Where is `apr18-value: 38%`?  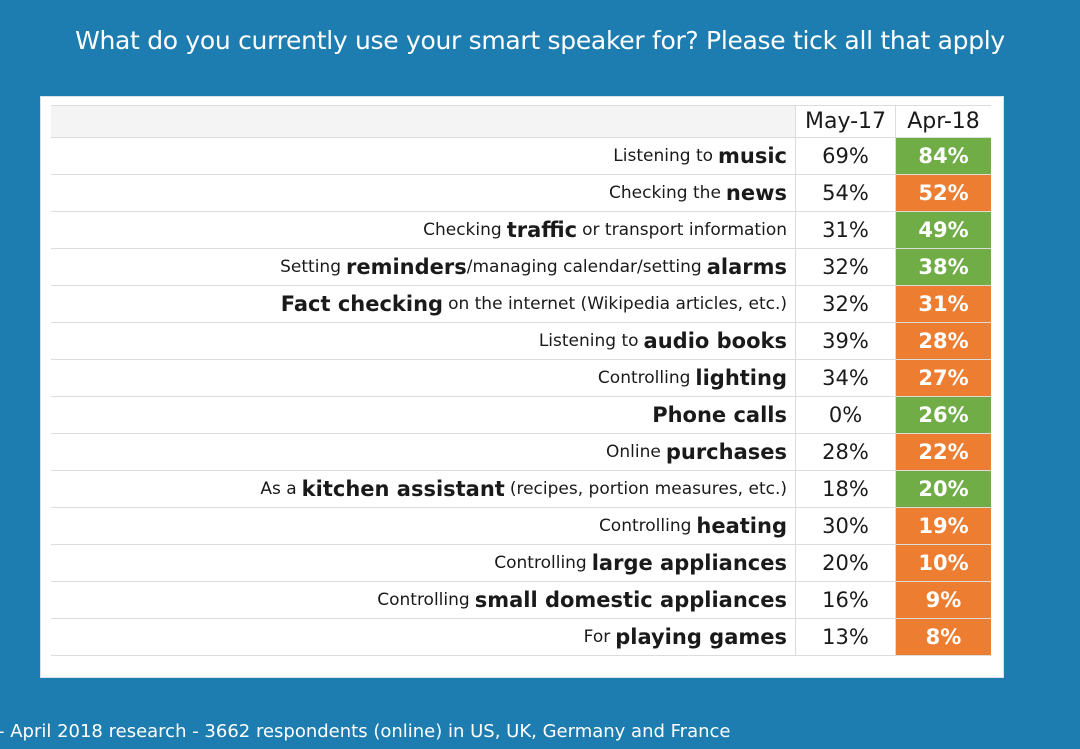 apr18-value: 38% is located at coordinates (943, 267).